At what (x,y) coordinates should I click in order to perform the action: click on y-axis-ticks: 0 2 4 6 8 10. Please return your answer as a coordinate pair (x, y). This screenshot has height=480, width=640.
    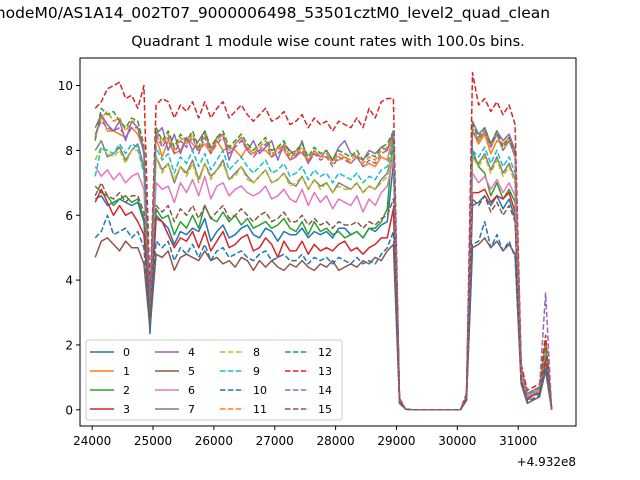
    Looking at the image, I should click on (69, 248).